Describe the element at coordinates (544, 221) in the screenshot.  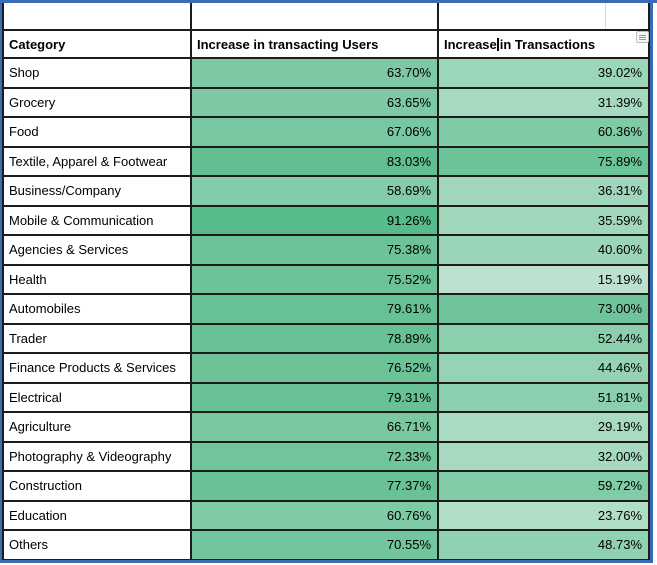
I see `transactions-cell: 35.59%` at that location.